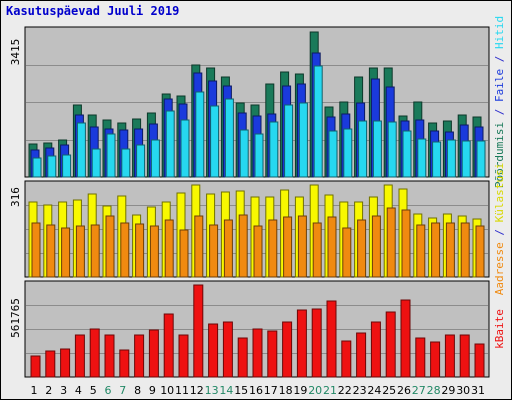 The width and height of the screenshot is (512, 400). Describe the element at coordinates (407, 154) in the screenshot. I see `bar-põõrdumisi-day-26` at that location.